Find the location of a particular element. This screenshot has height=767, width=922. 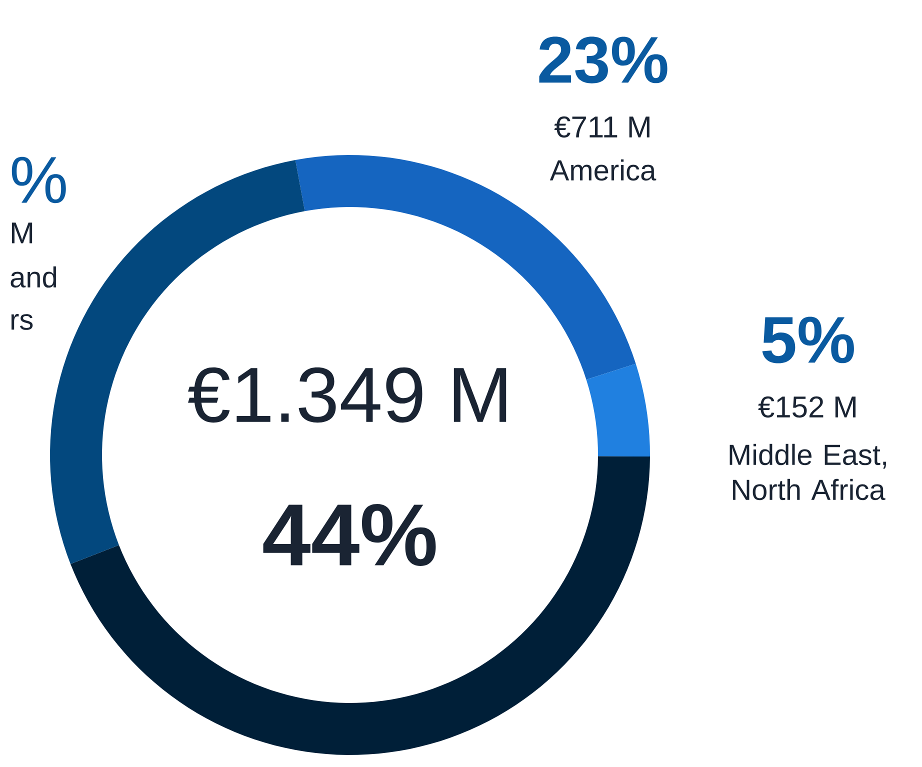

text: rs is located at coordinates (22, 322).